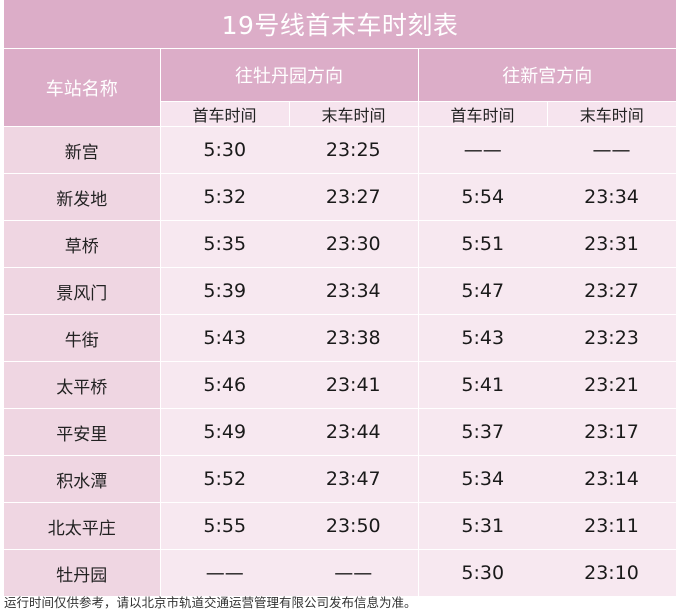  I want to click on last-train-time: 23:17, so click(612, 432).